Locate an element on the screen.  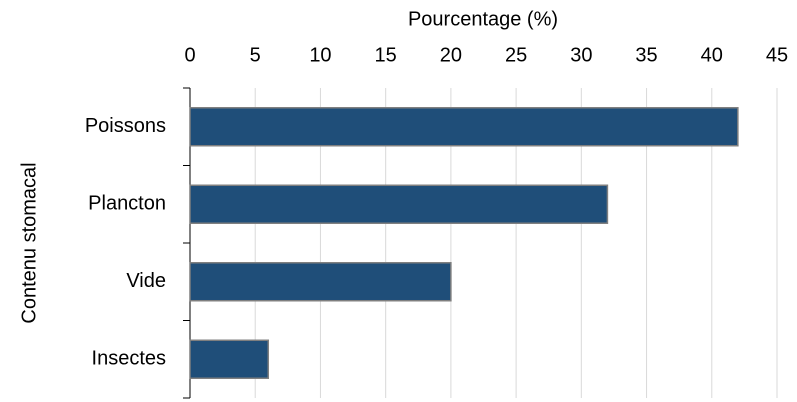
x-tick-label: 5 is located at coordinates (255, 55).